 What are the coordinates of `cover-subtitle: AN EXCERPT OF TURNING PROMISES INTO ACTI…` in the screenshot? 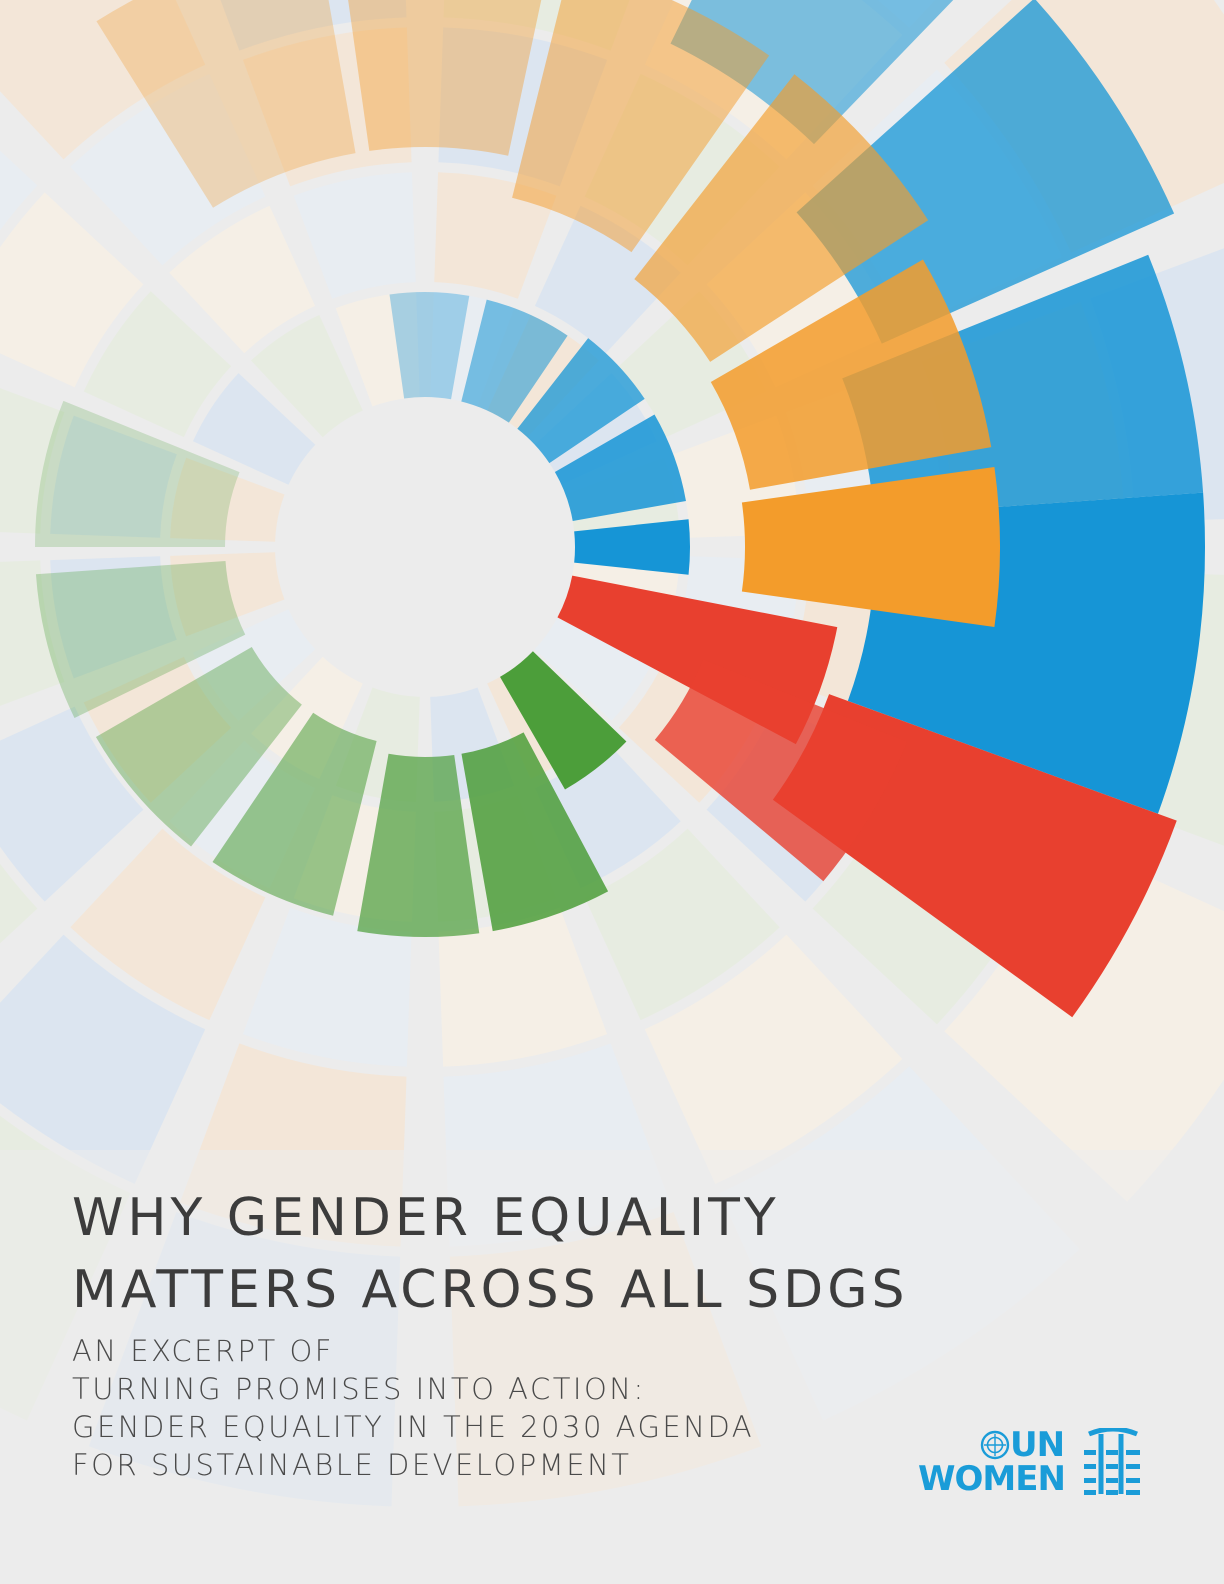 It's located at (512, 1408).